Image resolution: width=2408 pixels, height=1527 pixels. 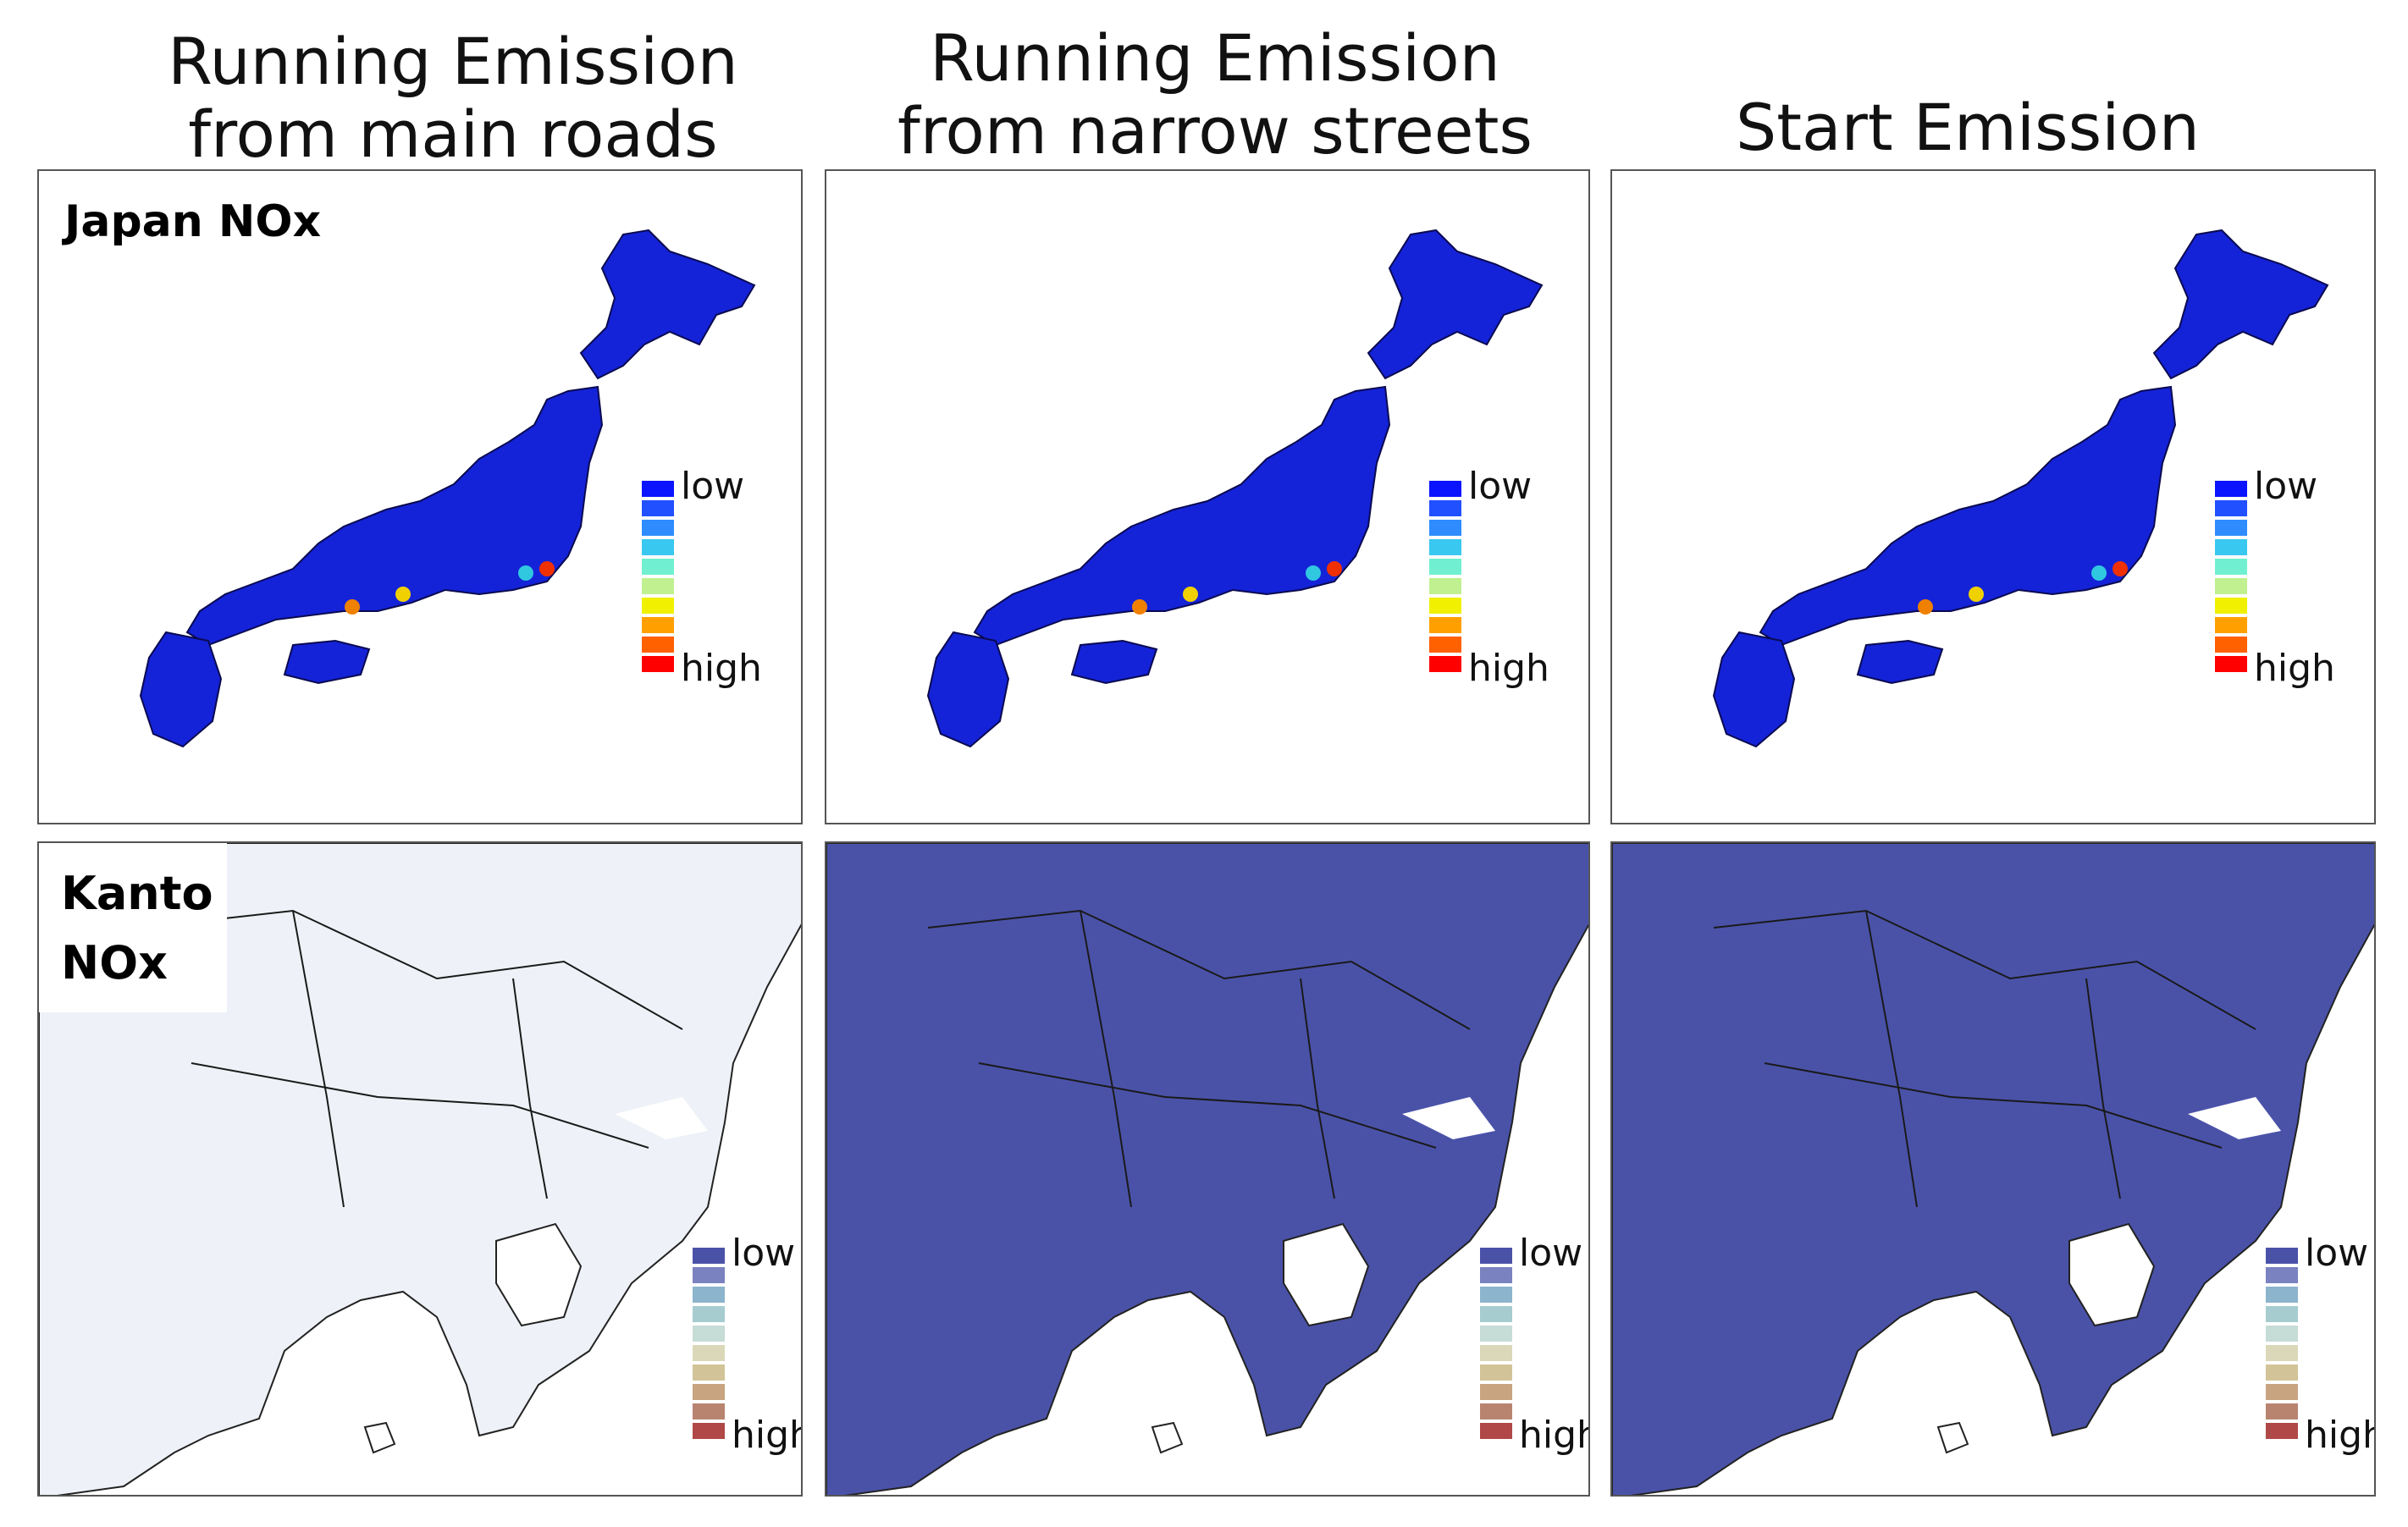 What do you see at coordinates (137, 893) in the screenshot?
I see `kanto-label-line1: Kanto` at bounding box center [137, 893].